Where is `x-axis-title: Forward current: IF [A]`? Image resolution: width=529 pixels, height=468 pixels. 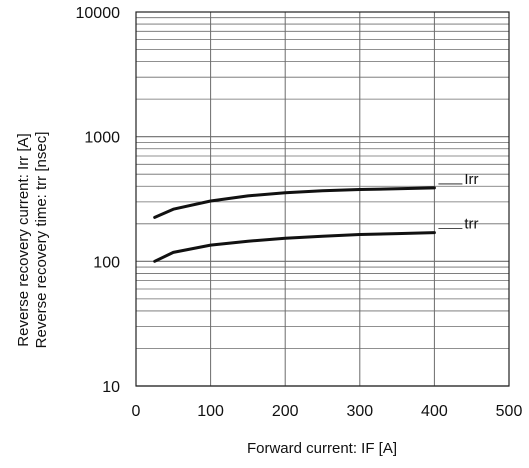
x-axis-title: Forward current: IF [A] is located at coordinates (322, 448).